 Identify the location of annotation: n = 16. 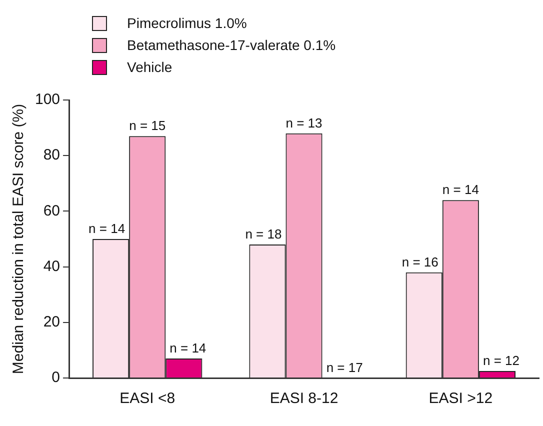
(420, 262).